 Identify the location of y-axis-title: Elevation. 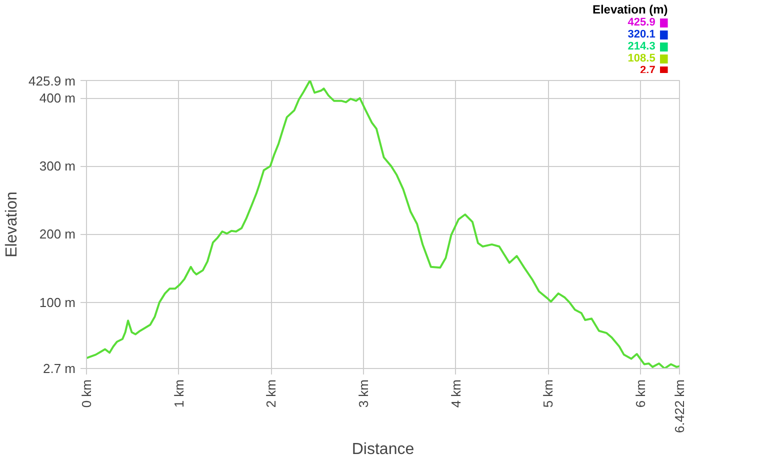
(12, 225).